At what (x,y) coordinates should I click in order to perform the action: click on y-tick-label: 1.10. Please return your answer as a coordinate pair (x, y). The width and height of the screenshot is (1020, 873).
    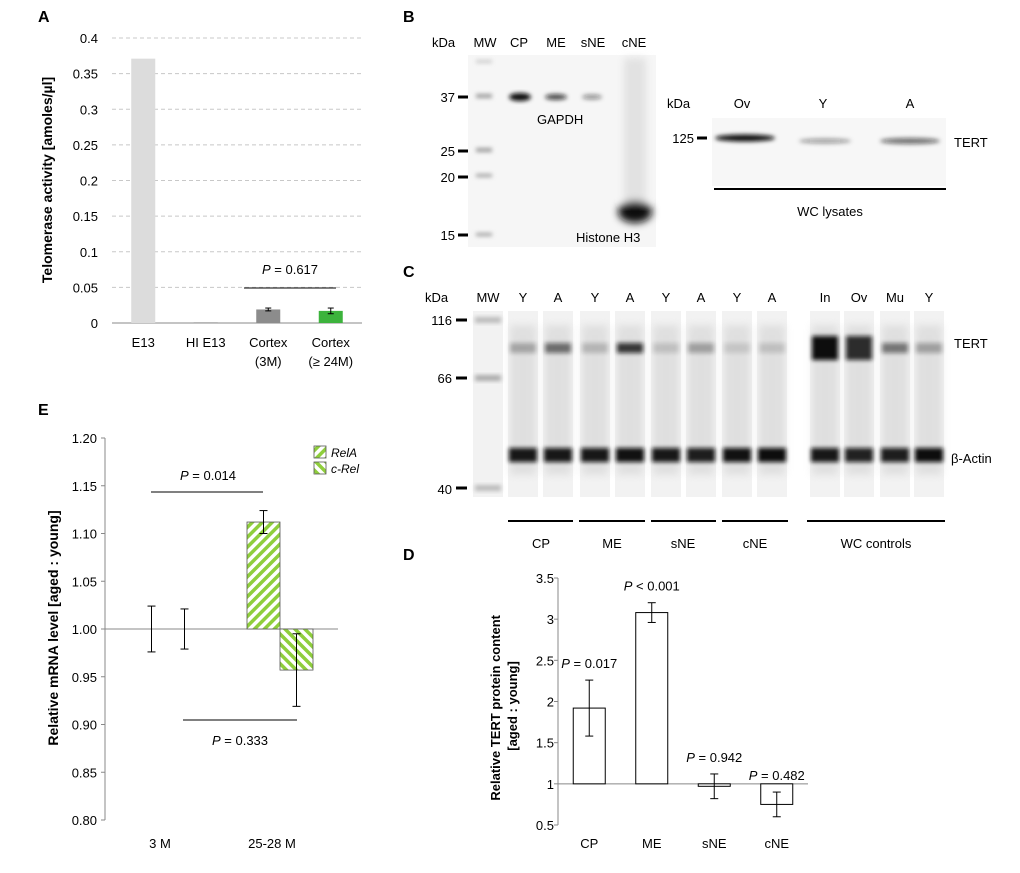
    Looking at the image, I should click on (84, 534).